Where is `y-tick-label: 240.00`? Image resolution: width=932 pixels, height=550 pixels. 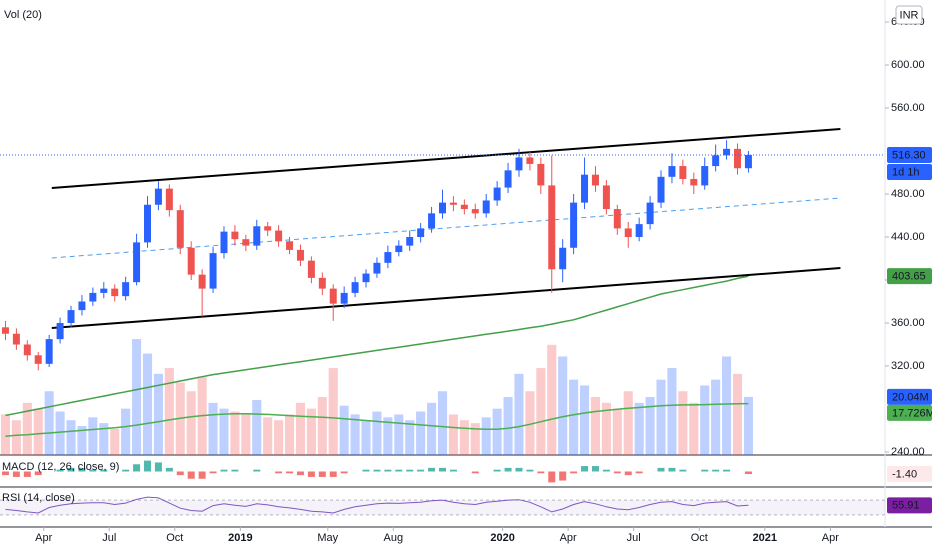
y-tick-label: 240.00 is located at coordinates (908, 452).